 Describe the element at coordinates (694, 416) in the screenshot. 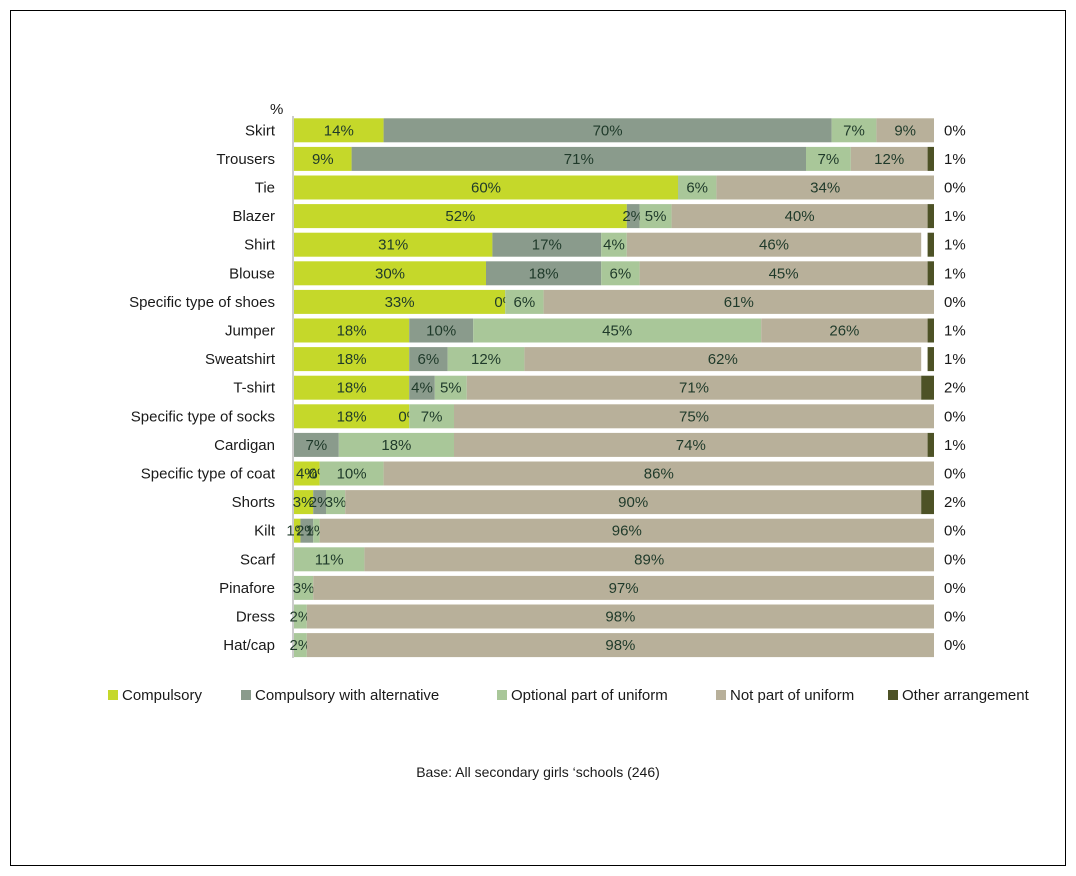

I see `bar-specific-type-of-socks-not-part-of-uniform` at that location.